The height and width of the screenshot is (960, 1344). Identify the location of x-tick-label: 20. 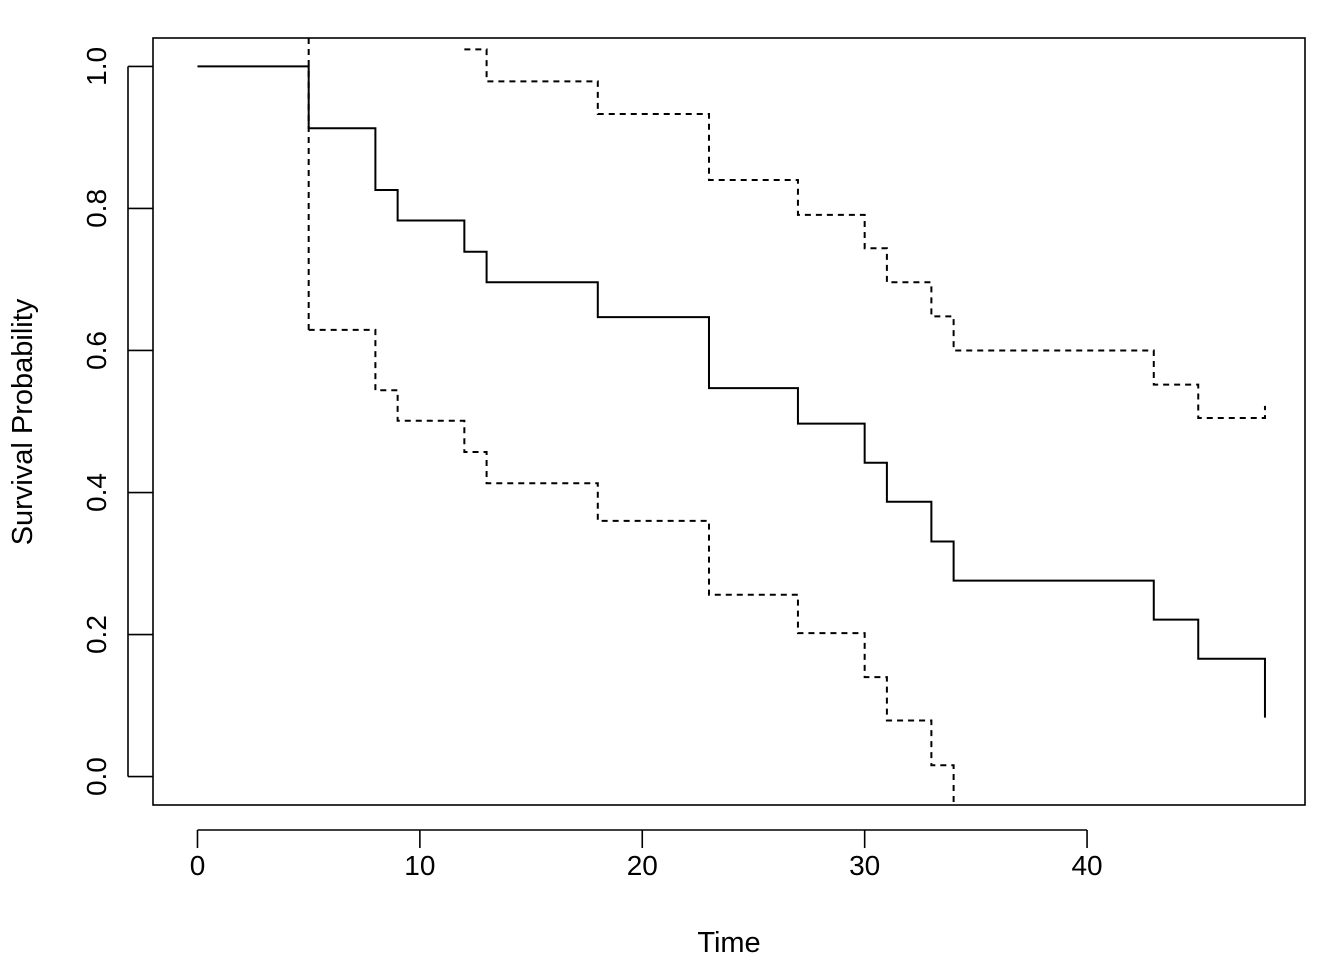
(642, 865).